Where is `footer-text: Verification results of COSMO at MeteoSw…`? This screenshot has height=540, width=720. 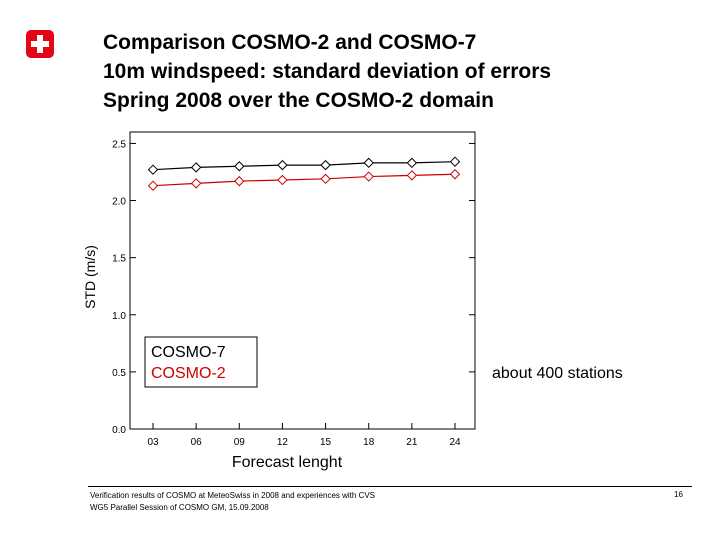
footer-text: Verification results of COSMO at MeteoSw… is located at coordinates (232, 502).